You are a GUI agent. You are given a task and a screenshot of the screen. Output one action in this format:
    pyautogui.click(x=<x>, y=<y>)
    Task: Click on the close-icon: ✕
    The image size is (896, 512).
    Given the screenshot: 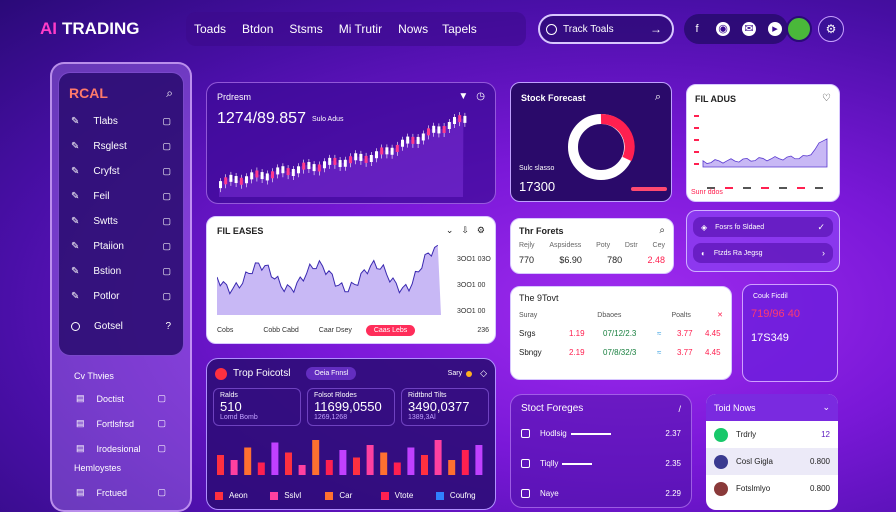 What is the action you would take?
    pyautogui.click(x=720, y=315)
    